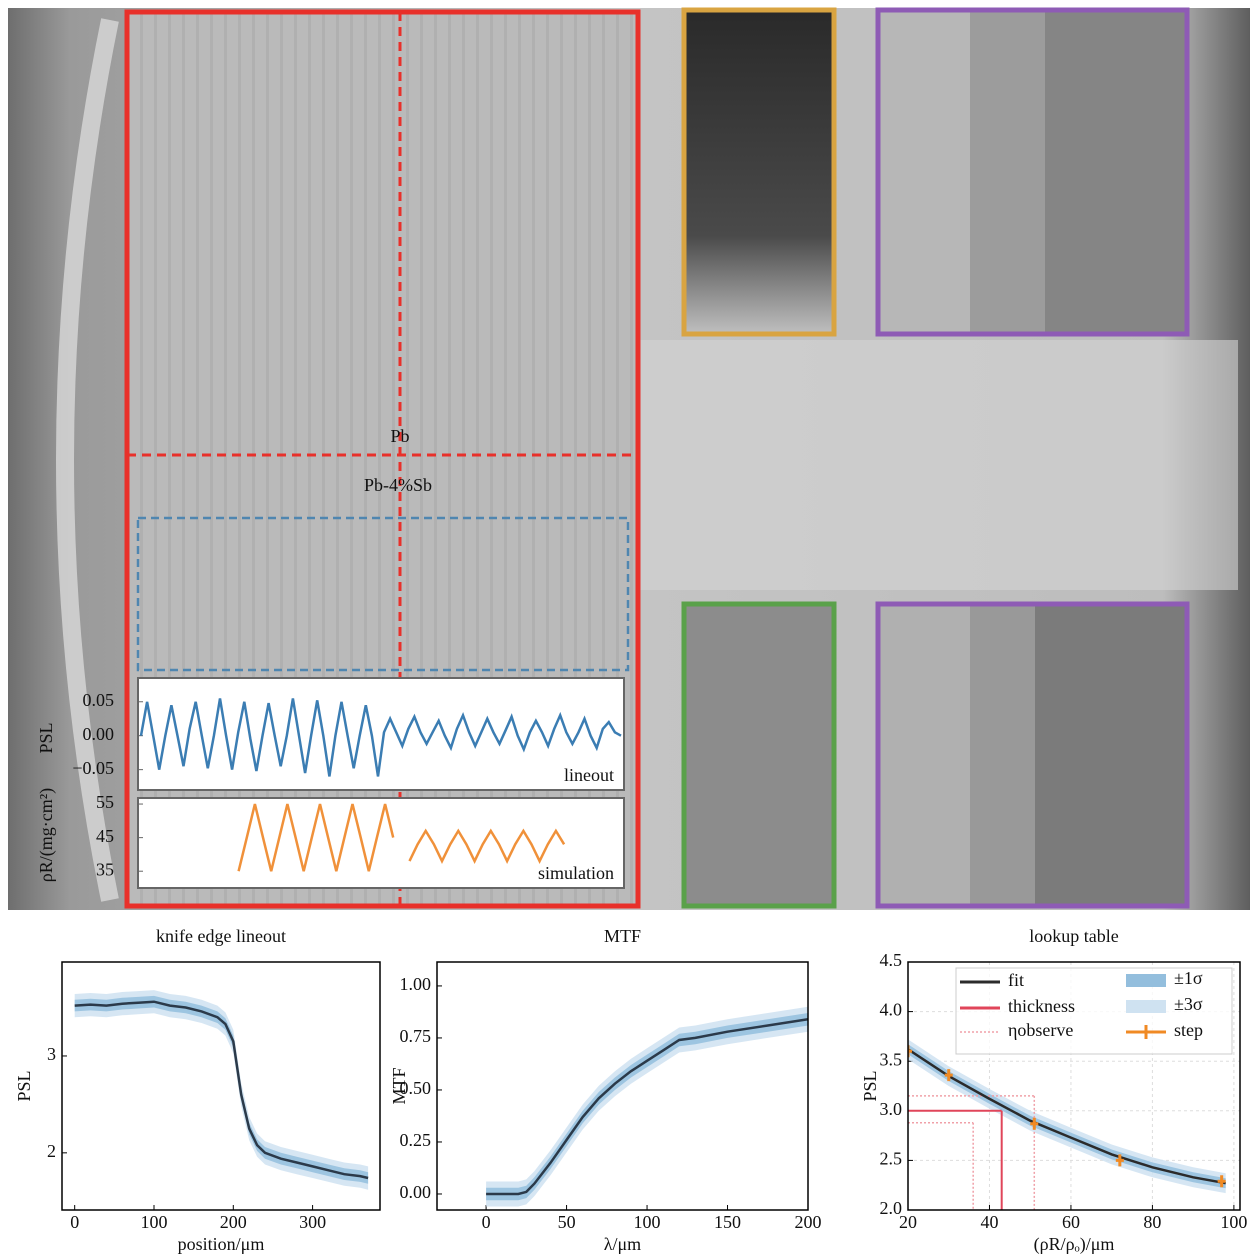  I want to click on y-axis-label: ρR/(mg·cm²), so click(46, 835).